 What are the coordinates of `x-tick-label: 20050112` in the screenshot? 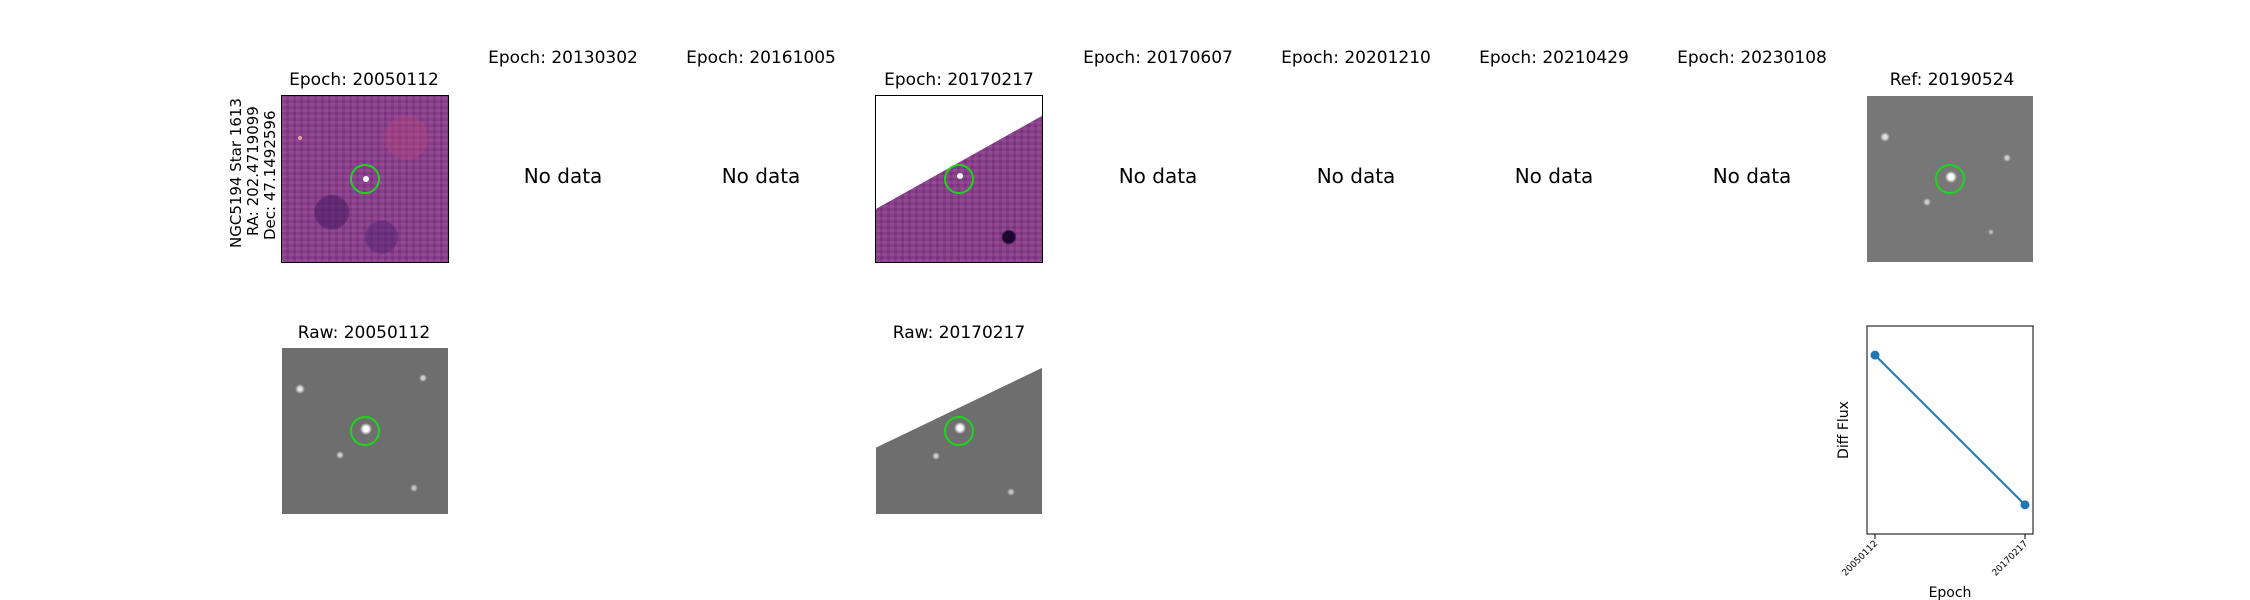 It's located at (1860, 558).